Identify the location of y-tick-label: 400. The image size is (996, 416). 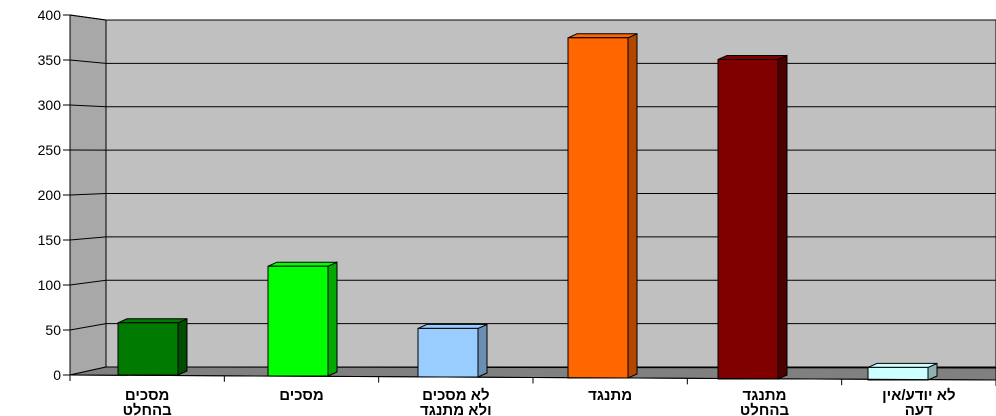
(50, 15).